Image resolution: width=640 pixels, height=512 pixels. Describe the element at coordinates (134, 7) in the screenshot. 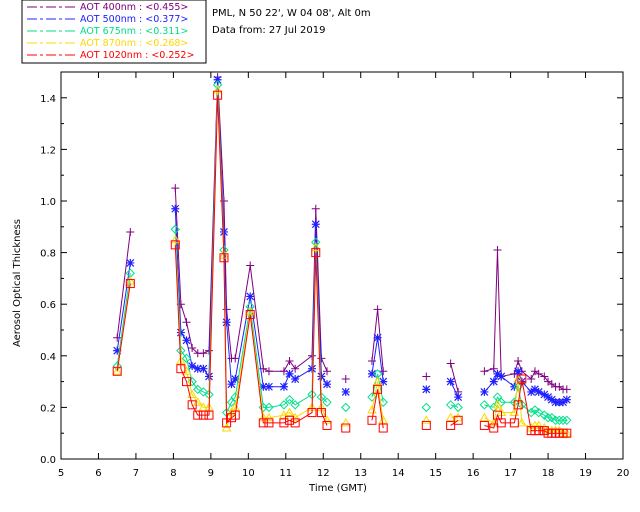

I see `legend-label: AOT 400nm : <0.455>` at that location.